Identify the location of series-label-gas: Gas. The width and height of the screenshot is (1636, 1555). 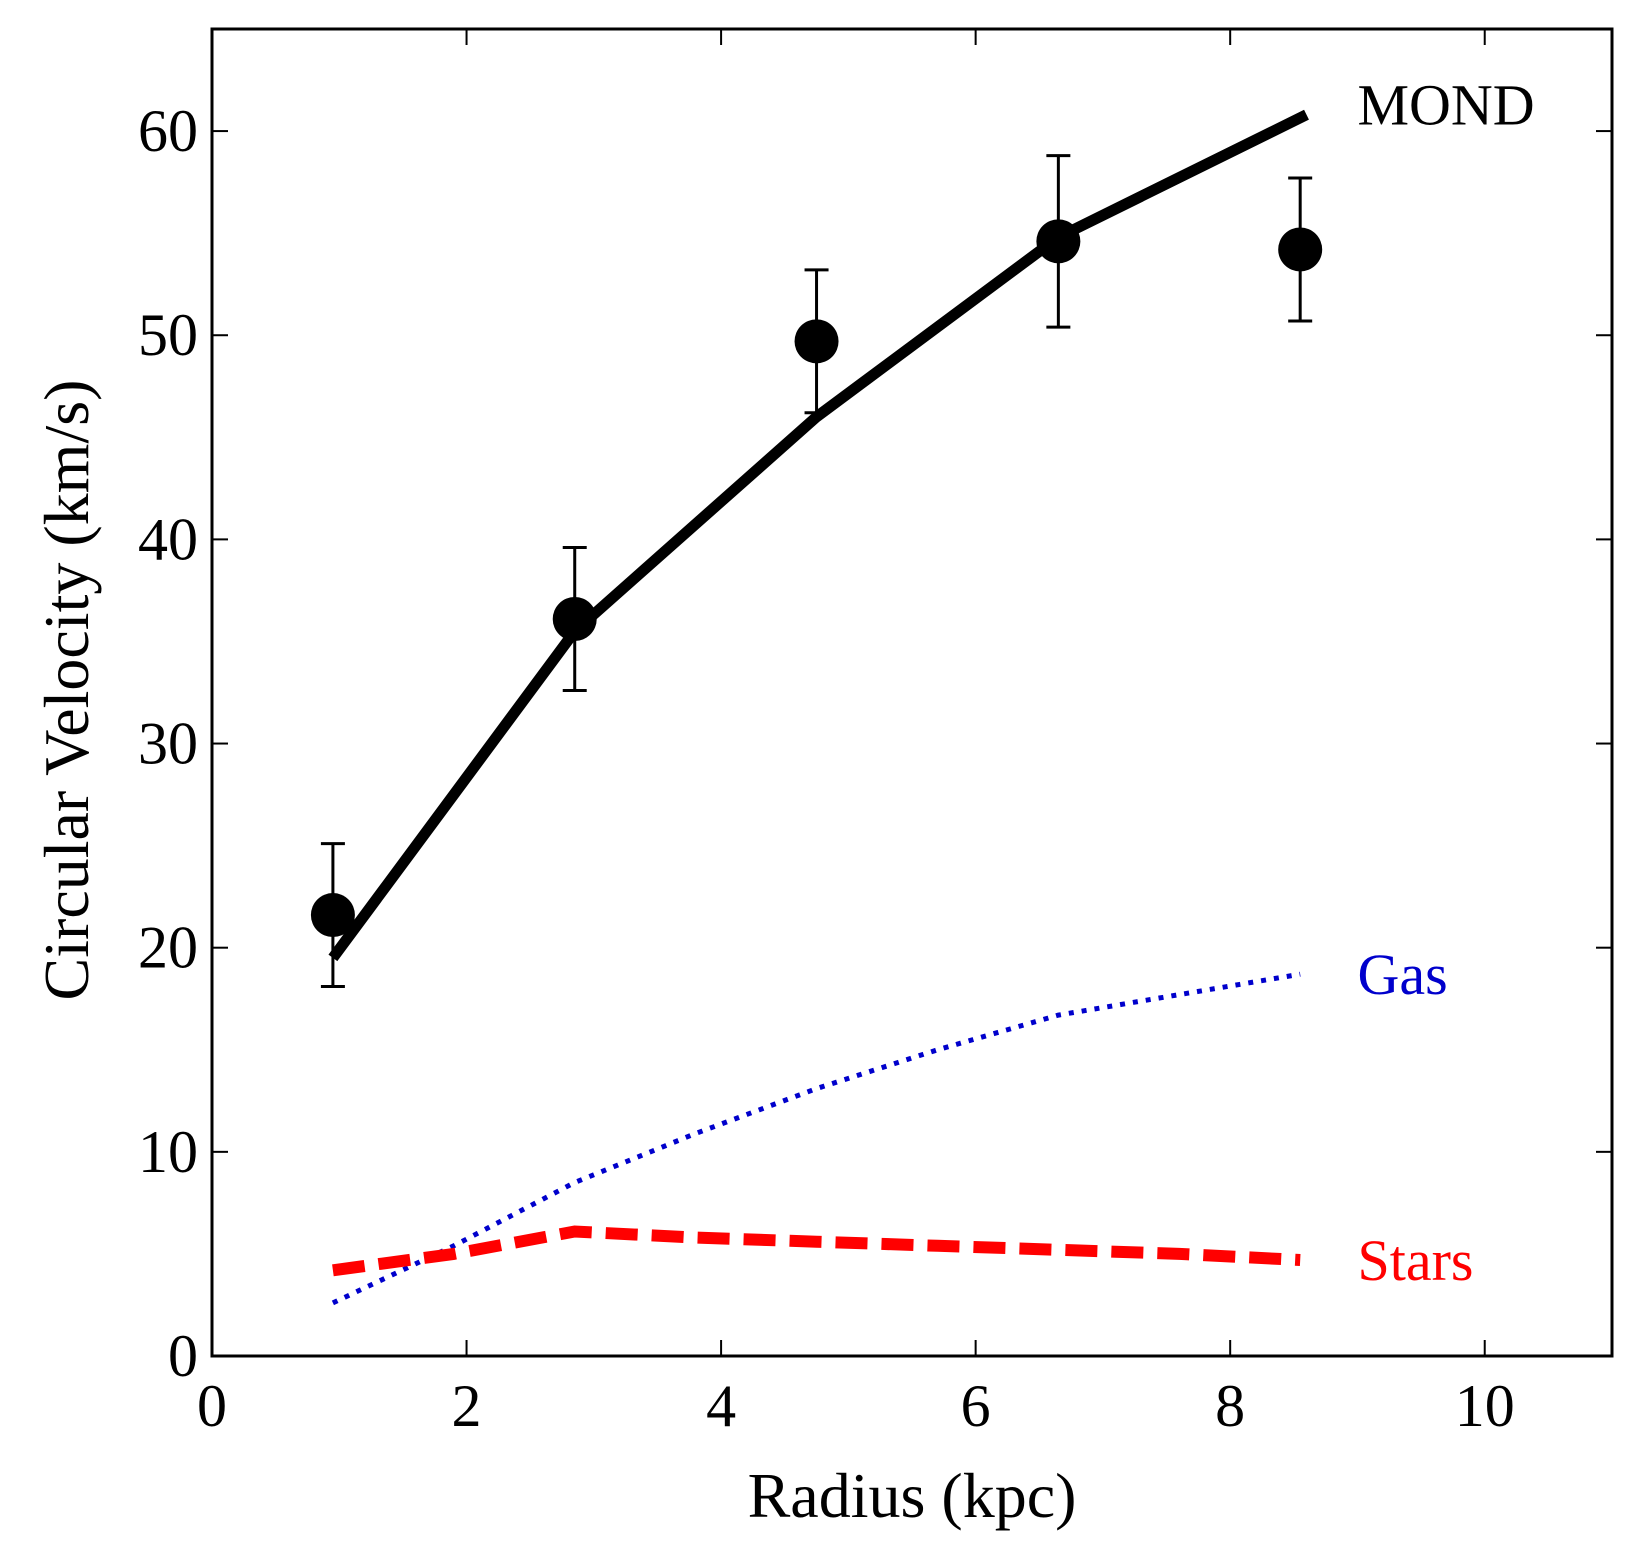
(1402, 974).